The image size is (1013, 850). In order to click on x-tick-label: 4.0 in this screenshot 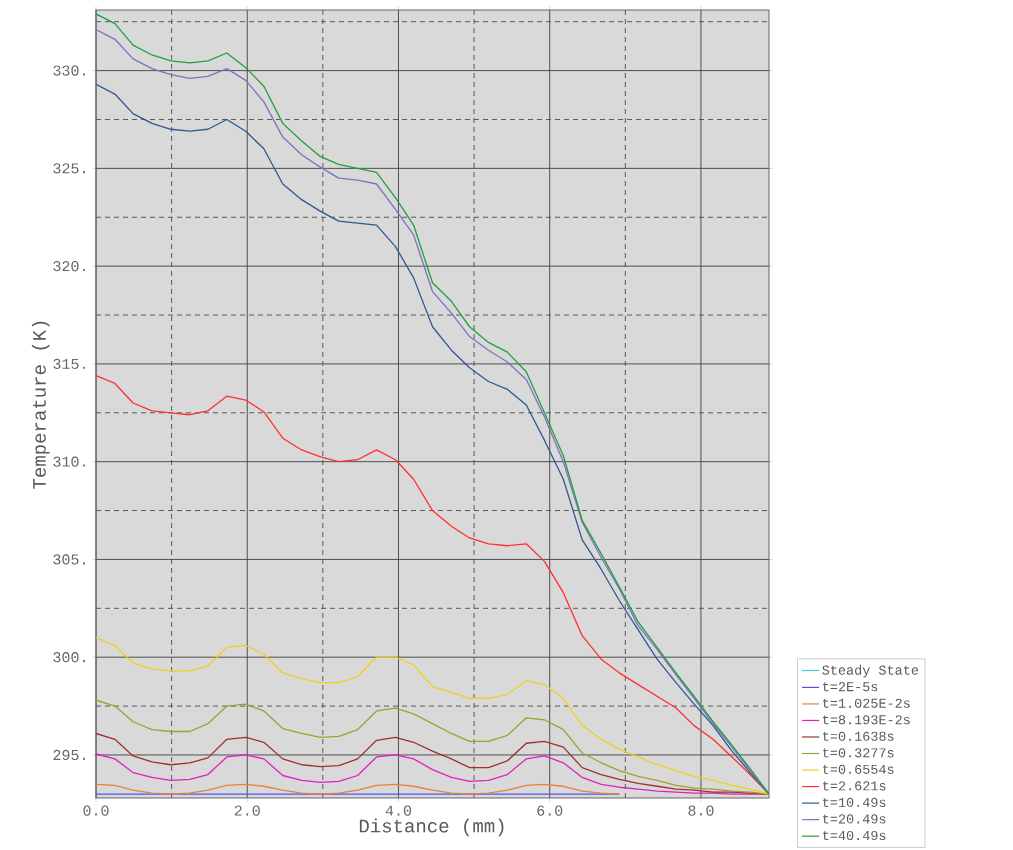, I will do `click(398, 810)`.